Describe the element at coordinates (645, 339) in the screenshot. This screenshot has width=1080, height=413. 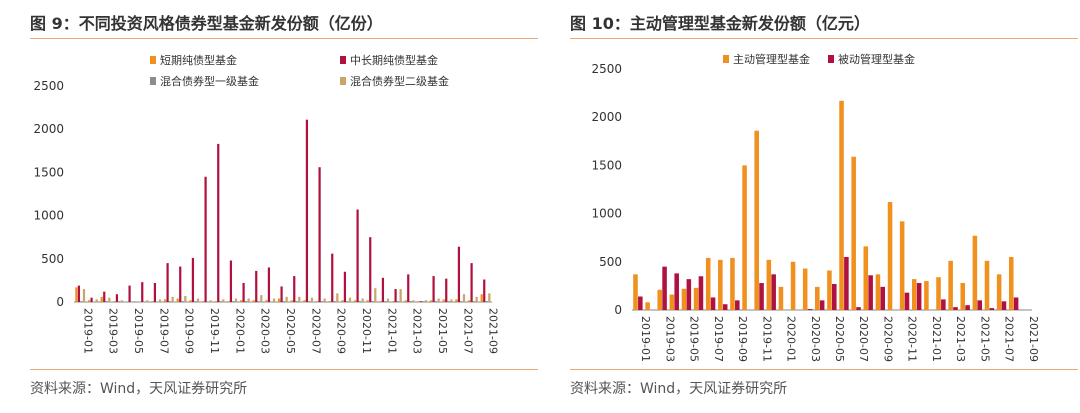
I see `right-x-tick-label: 2019-01` at that location.